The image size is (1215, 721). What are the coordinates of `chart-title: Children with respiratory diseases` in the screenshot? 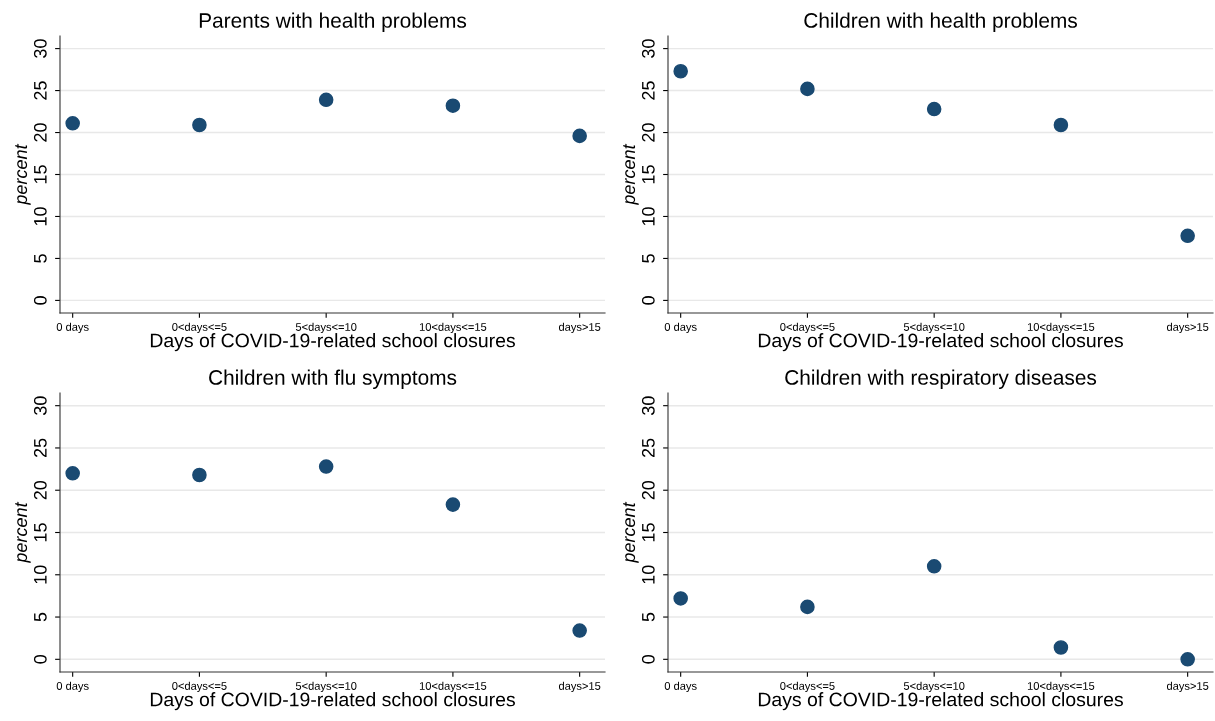 It's located at (941, 379).